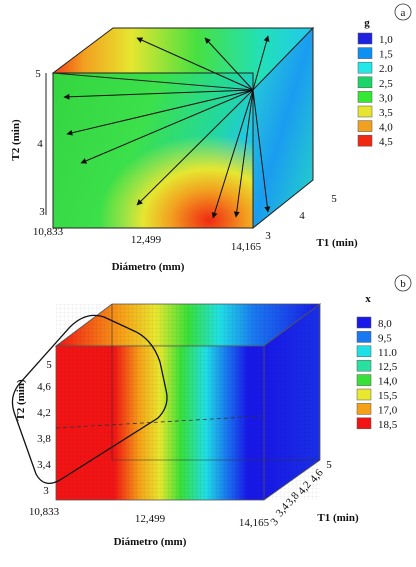  What do you see at coordinates (388, 425) in the screenshot?
I see `legend-label: 18,5` at bounding box center [388, 425].